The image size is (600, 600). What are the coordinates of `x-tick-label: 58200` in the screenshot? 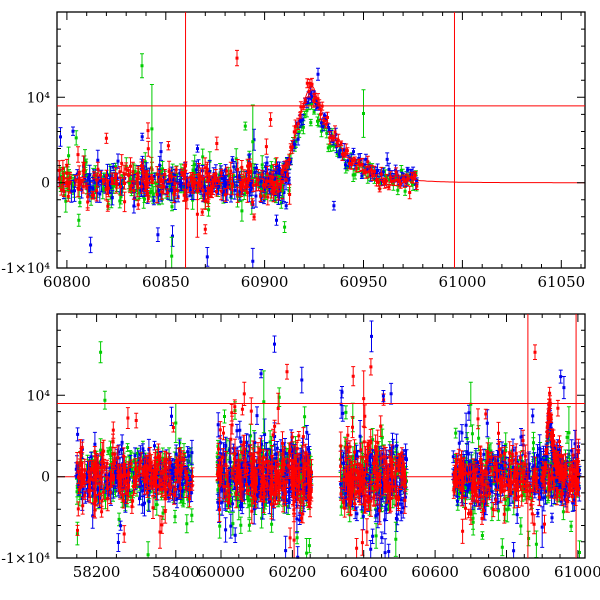 It's located at (97, 572).